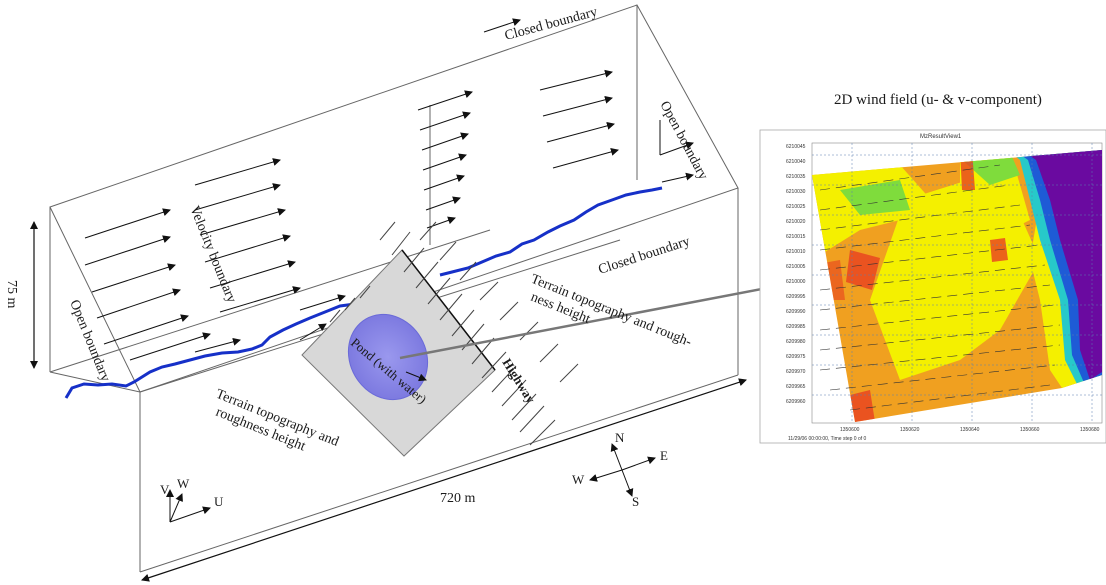 The image size is (1106, 585). Describe the element at coordinates (458, 498) in the screenshot. I see `length-dimension-label: 720 m` at that location.